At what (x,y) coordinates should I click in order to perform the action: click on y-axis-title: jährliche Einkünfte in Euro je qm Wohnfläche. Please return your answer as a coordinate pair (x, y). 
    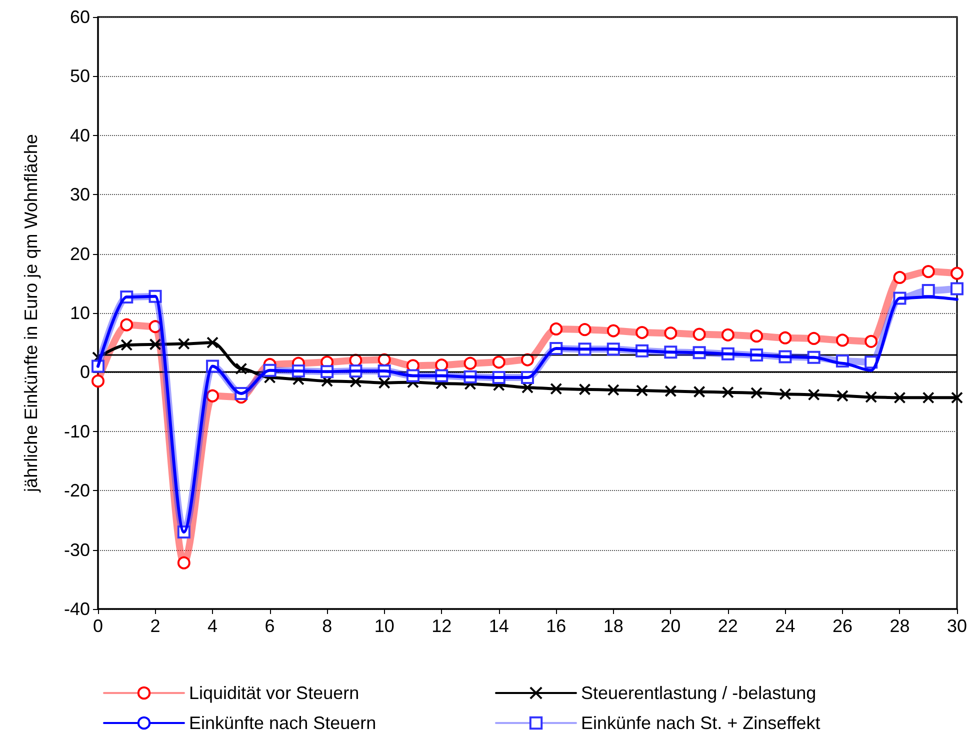
    Looking at the image, I should click on (31, 313).